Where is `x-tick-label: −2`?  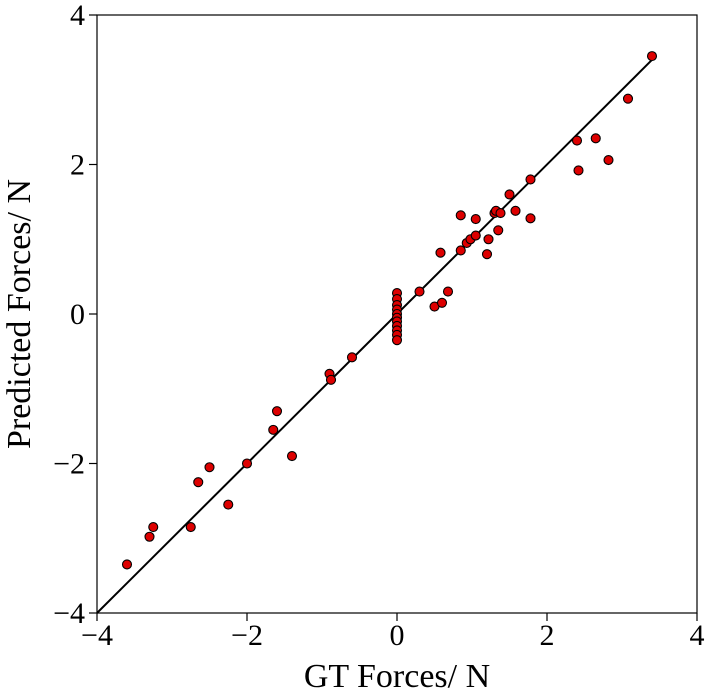 x-tick-label: −2 is located at coordinates (247, 635).